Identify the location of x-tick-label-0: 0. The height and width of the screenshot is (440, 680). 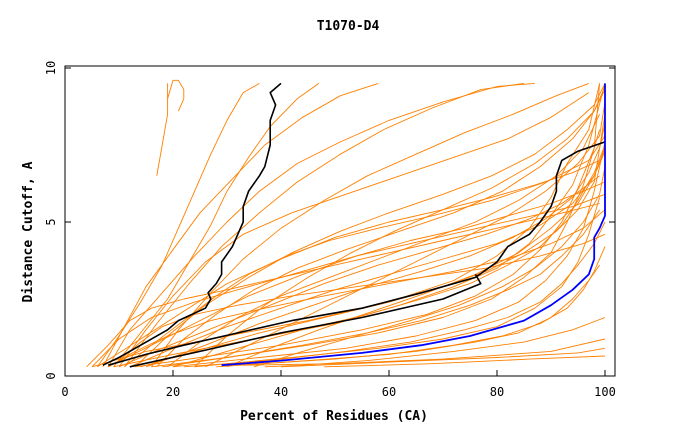
(64, 392).